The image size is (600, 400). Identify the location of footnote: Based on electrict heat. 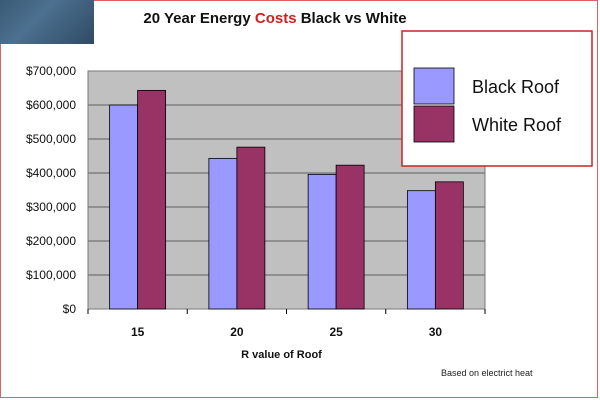
(487, 373).